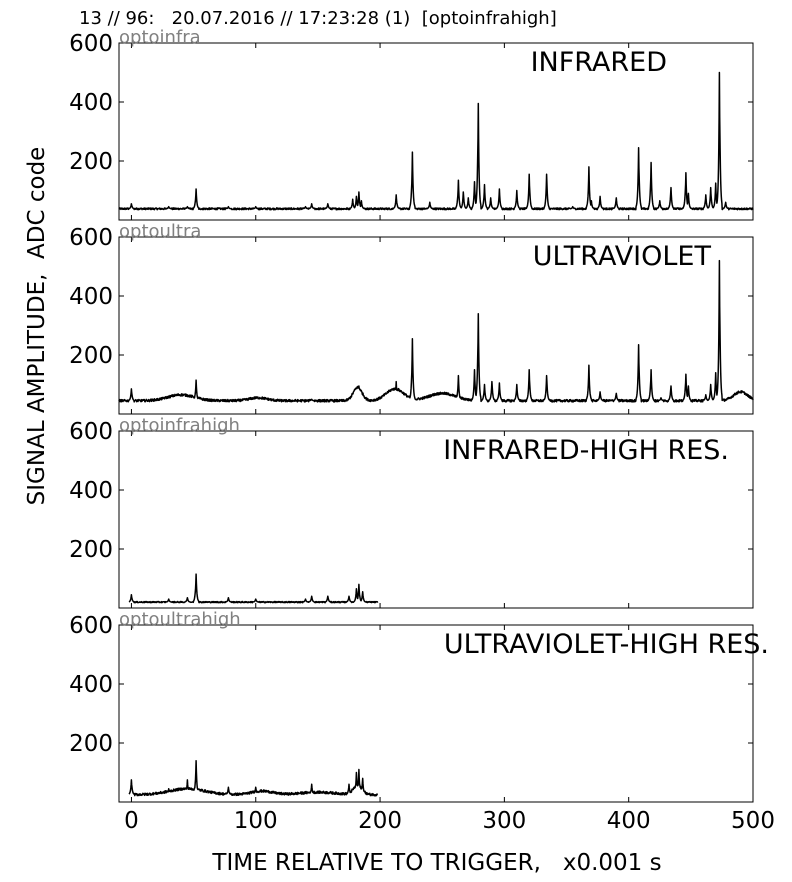 The image size is (792, 882). What do you see at coordinates (131, 821) in the screenshot?
I see `x-tick-label: 0` at bounding box center [131, 821].